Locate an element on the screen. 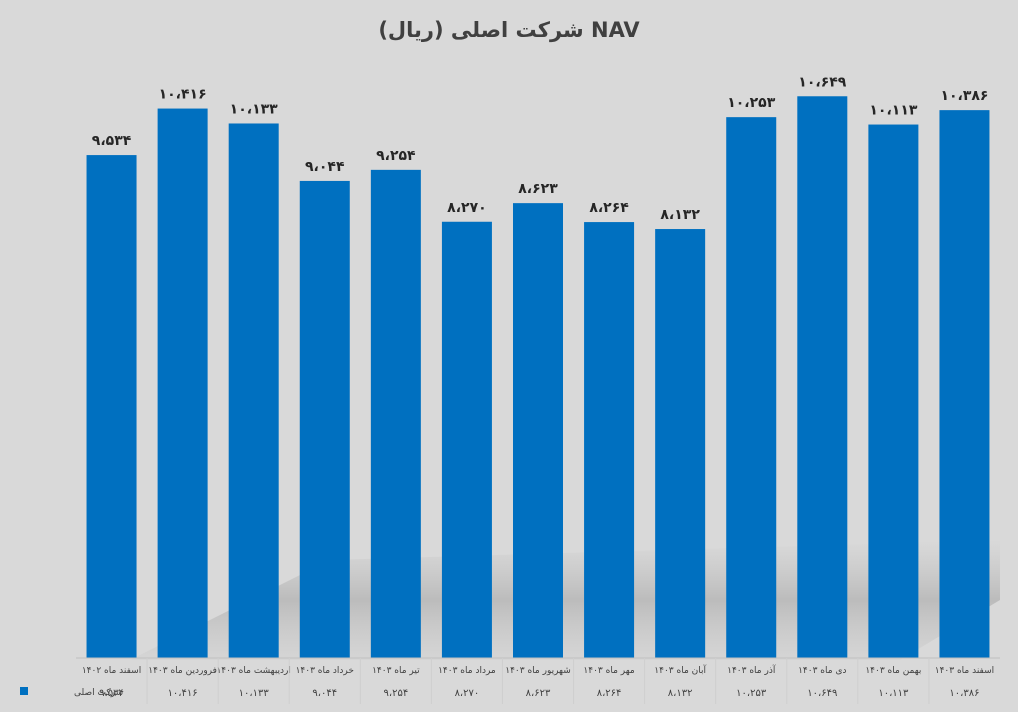 The height and width of the screenshot is (712, 1018). legend-label: شرکت اصلی is located at coordinates (98, 693).